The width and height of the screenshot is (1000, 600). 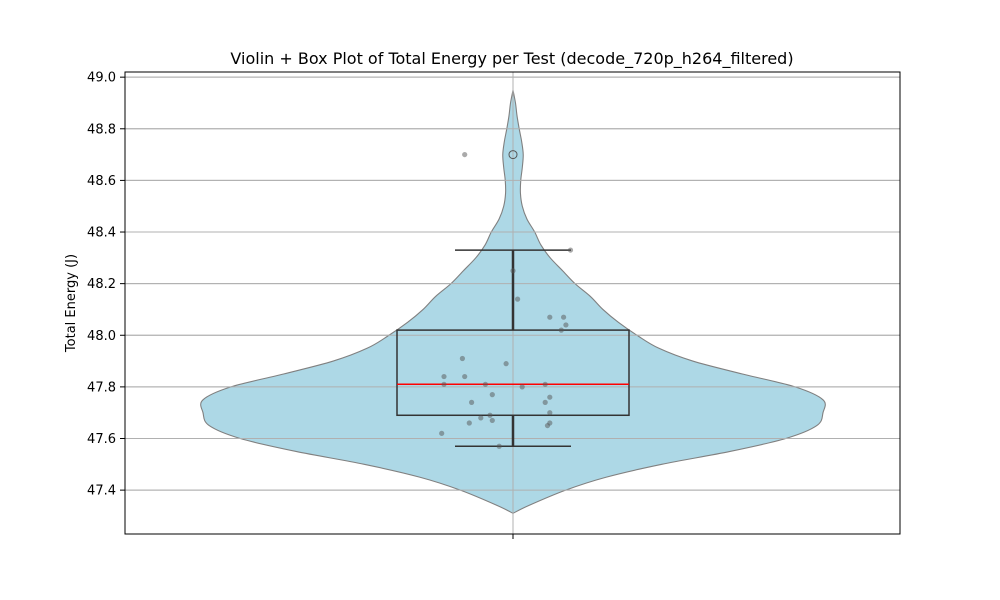 What do you see at coordinates (101, 233) in the screenshot?
I see `y-tick-label: 48.4` at bounding box center [101, 233].